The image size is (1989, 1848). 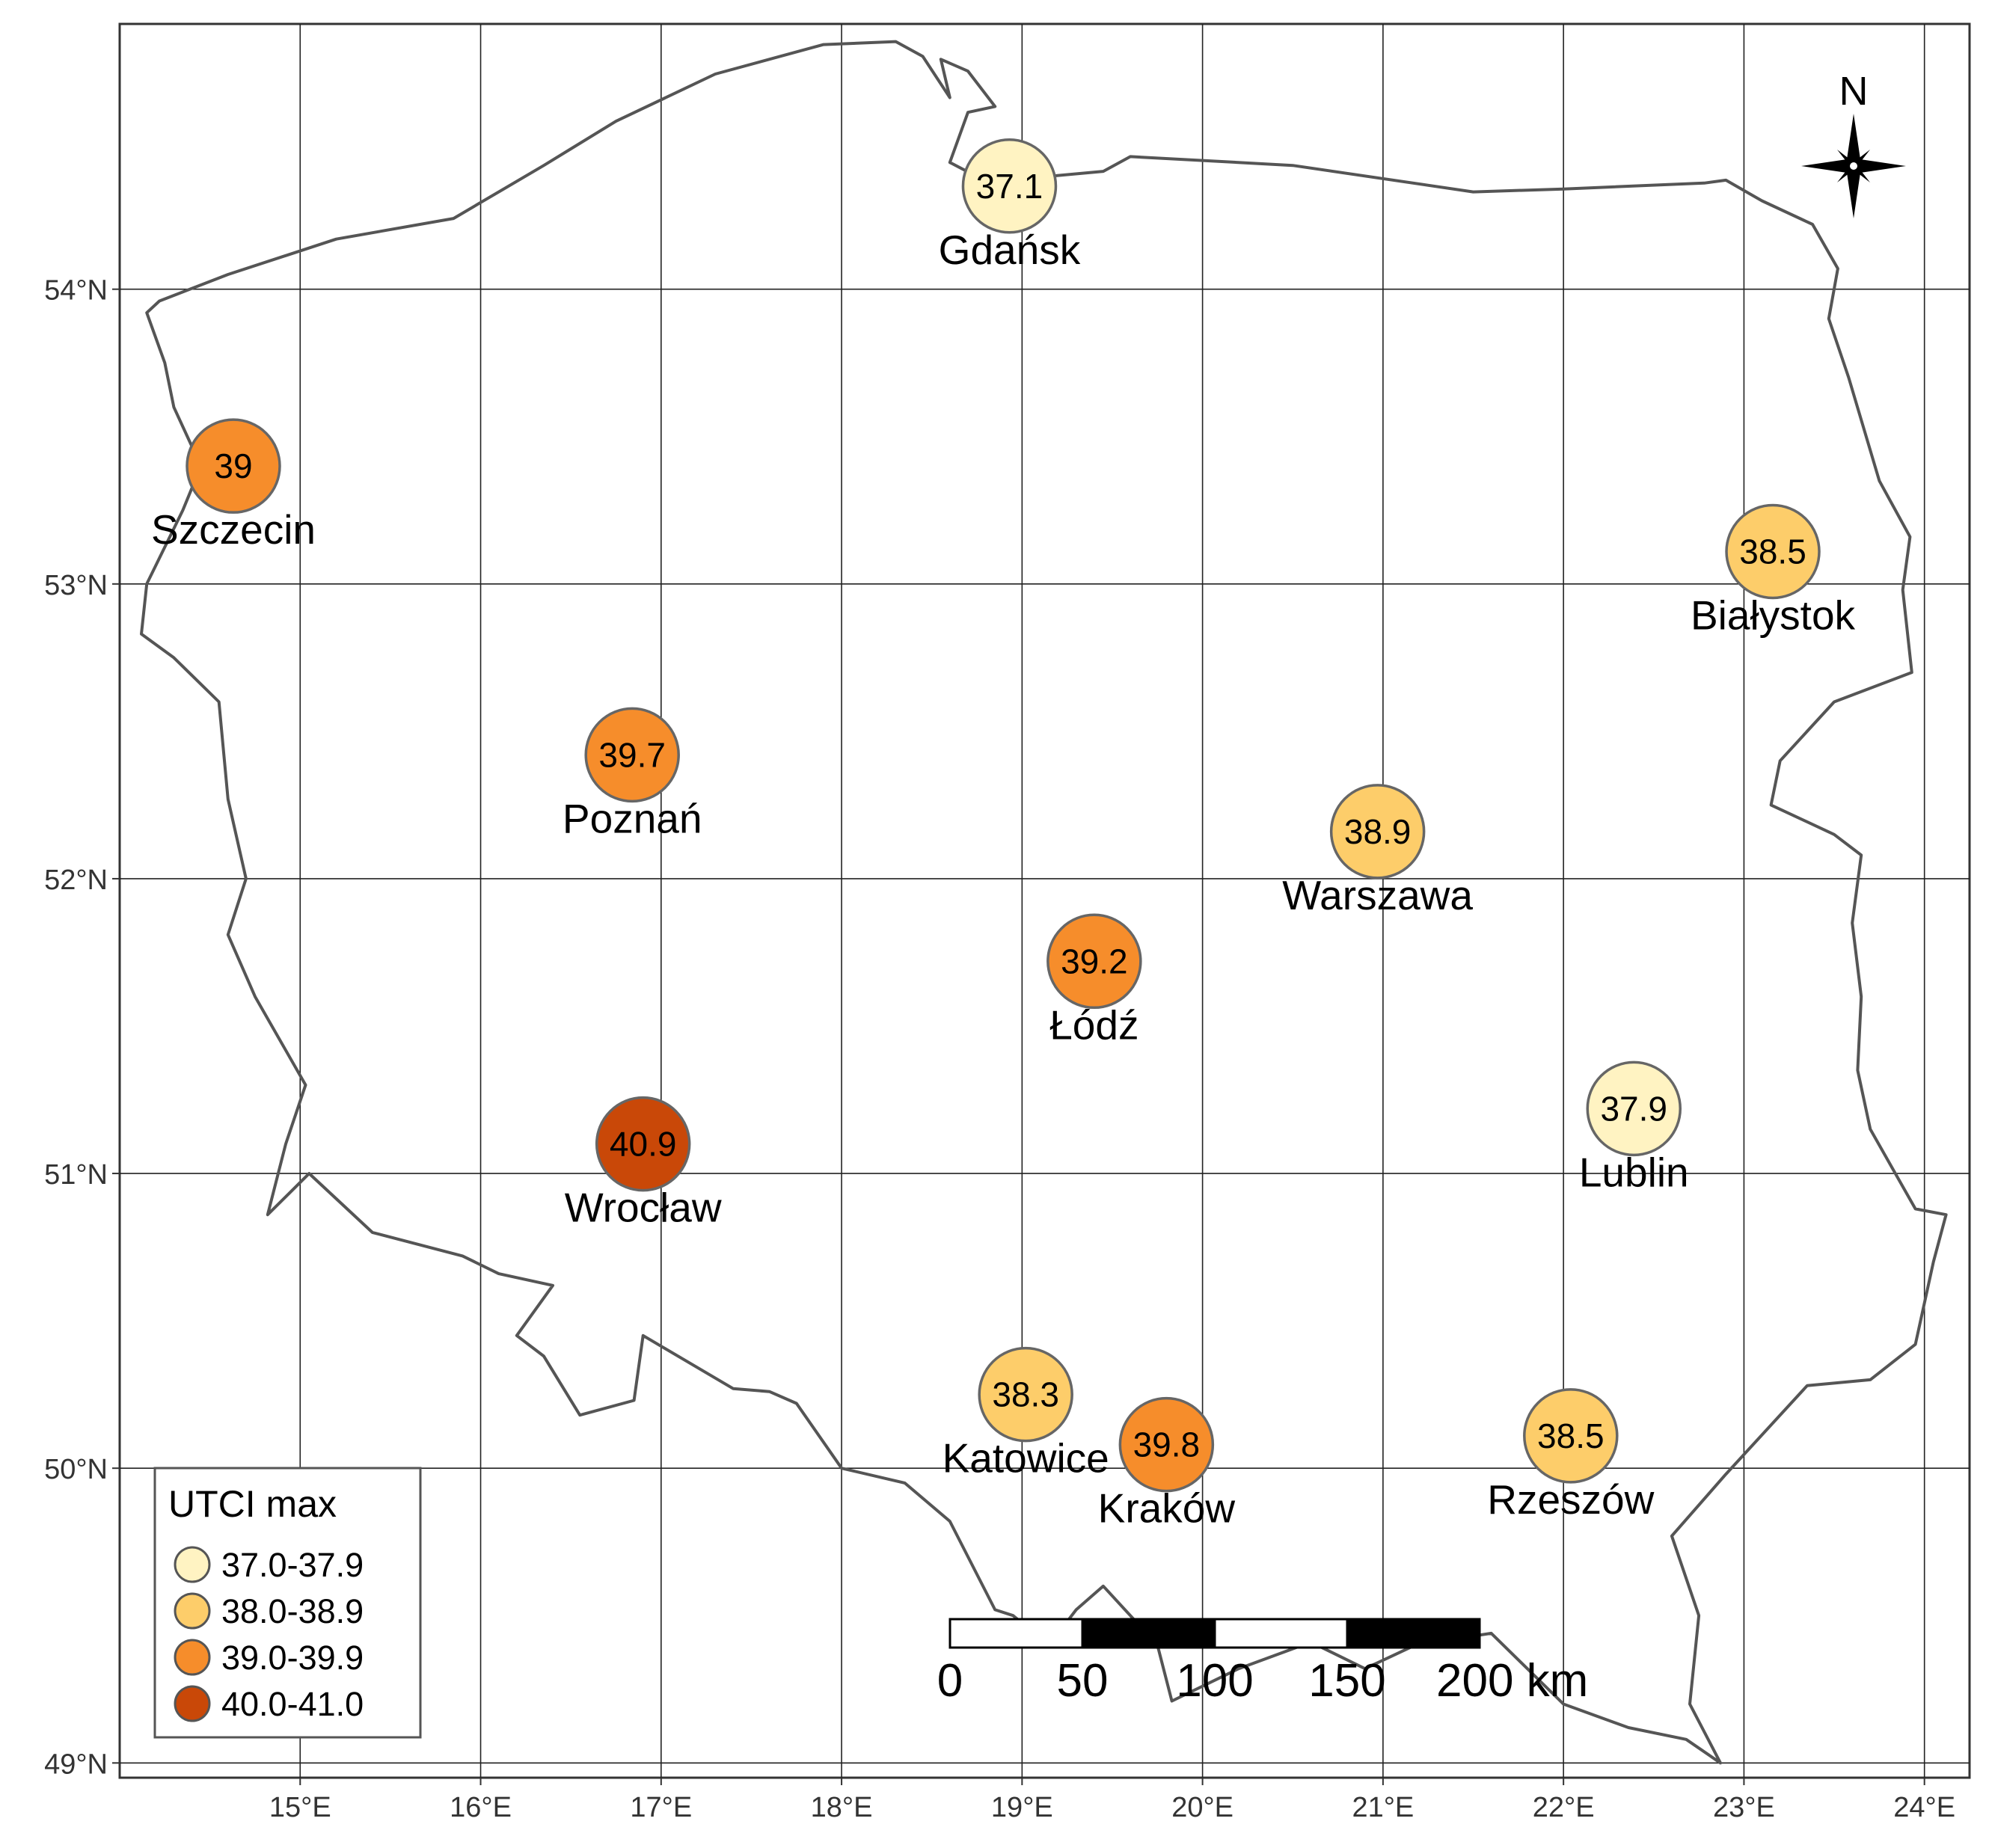 What do you see at coordinates (1853, 166) in the screenshot?
I see `compass-center-icon` at bounding box center [1853, 166].